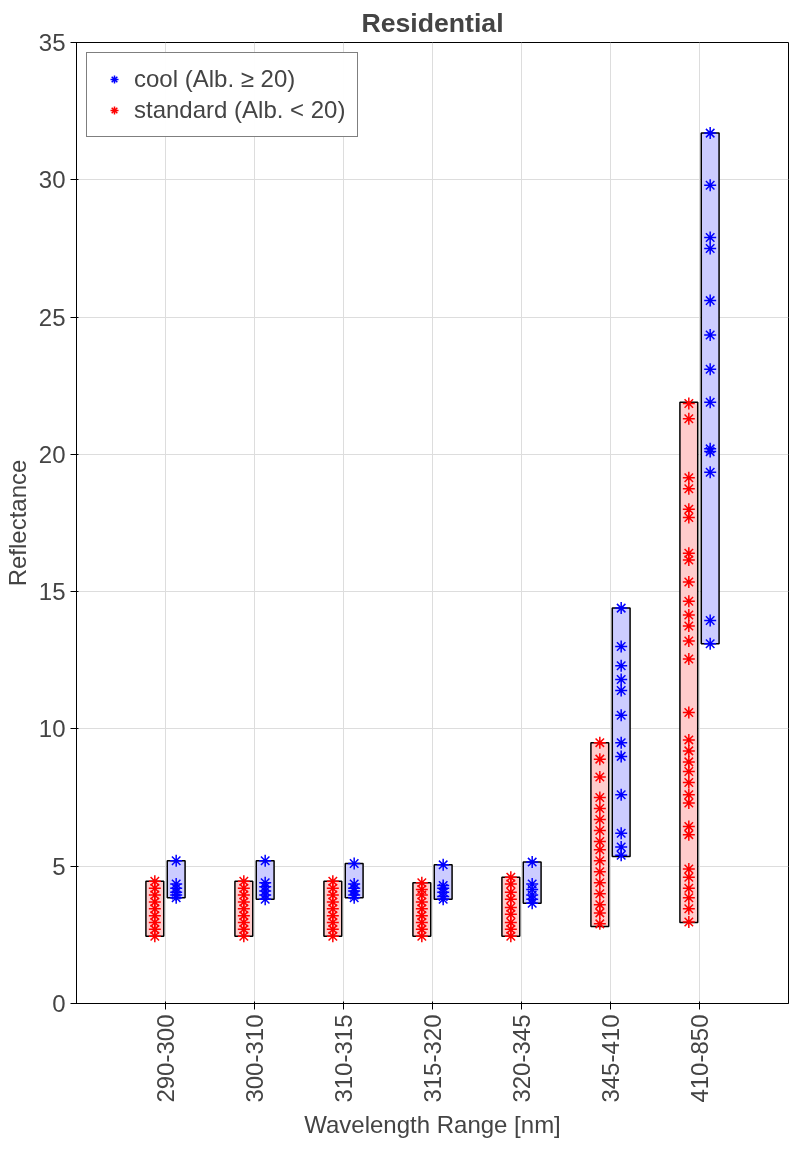  What do you see at coordinates (610, 1058) in the screenshot?
I see `x-tick-label: 345-410` at bounding box center [610, 1058].